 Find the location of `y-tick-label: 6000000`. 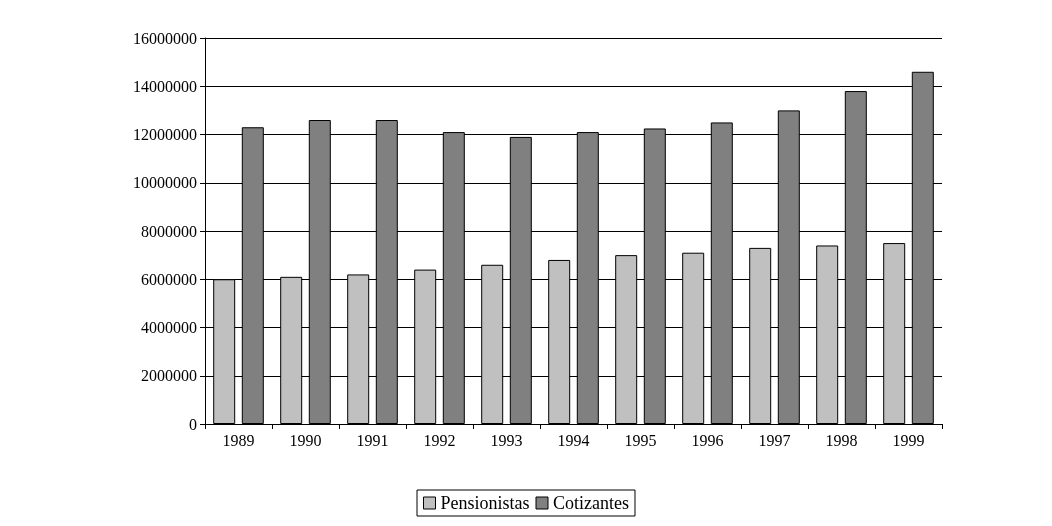

y-tick-label: 6000000 is located at coordinates (169, 279).